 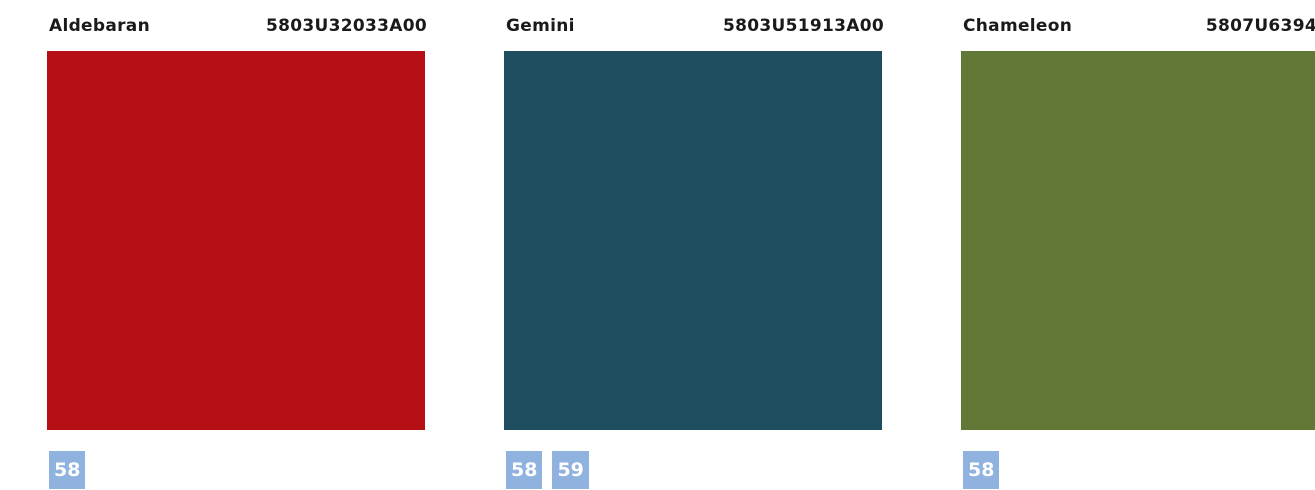 I want to click on card-header: Gemini 5803U51913A00, so click(x=695, y=26).